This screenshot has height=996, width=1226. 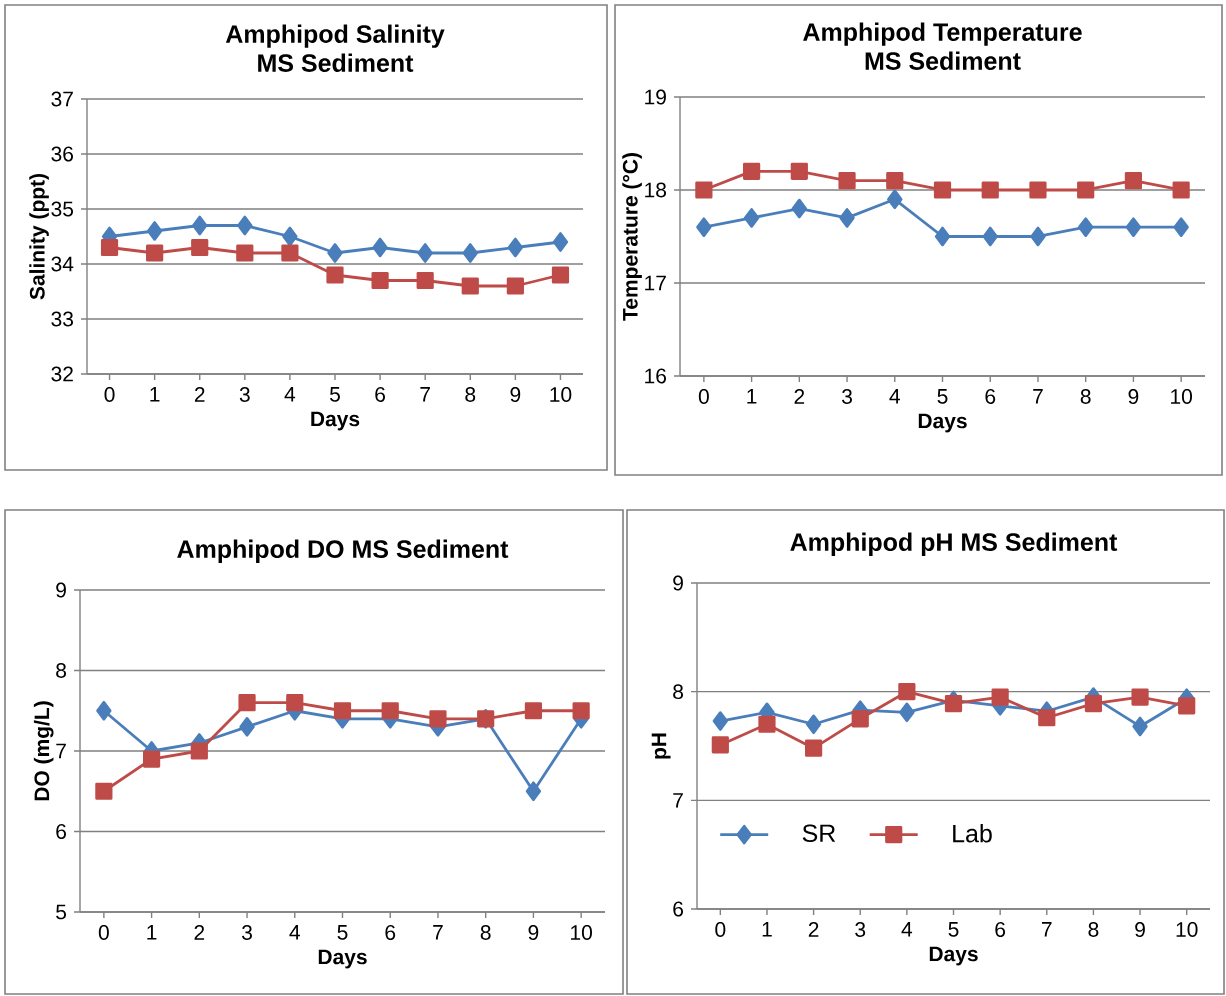 I want to click on y-tick-label: 37, so click(x=62, y=99).